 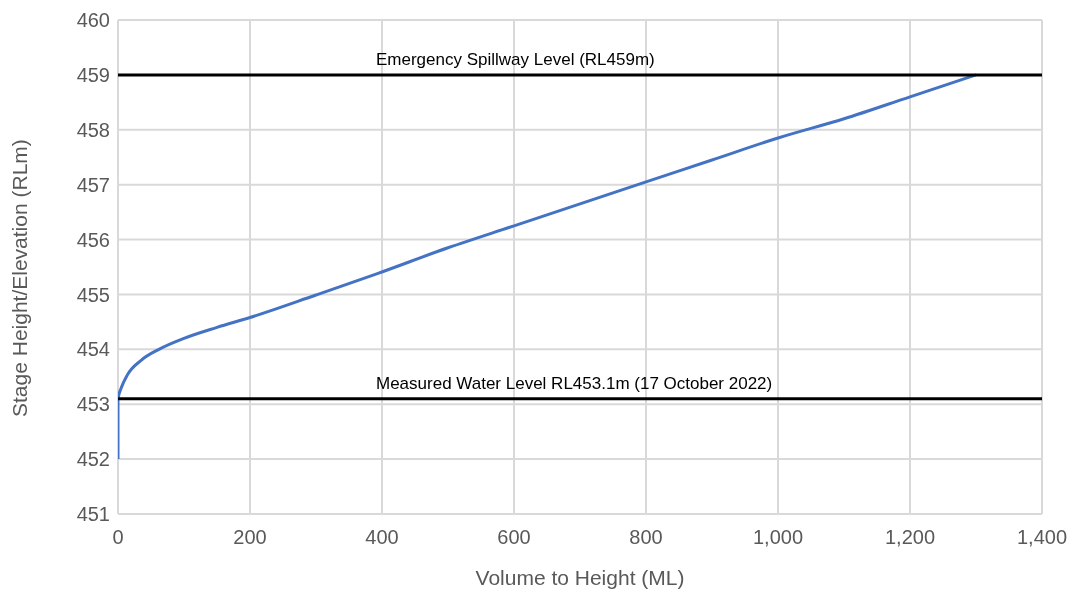 What do you see at coordinates (250, 537) in the screenshot?
I see `x-tick-label: 200` at bounding box center [250, 537].